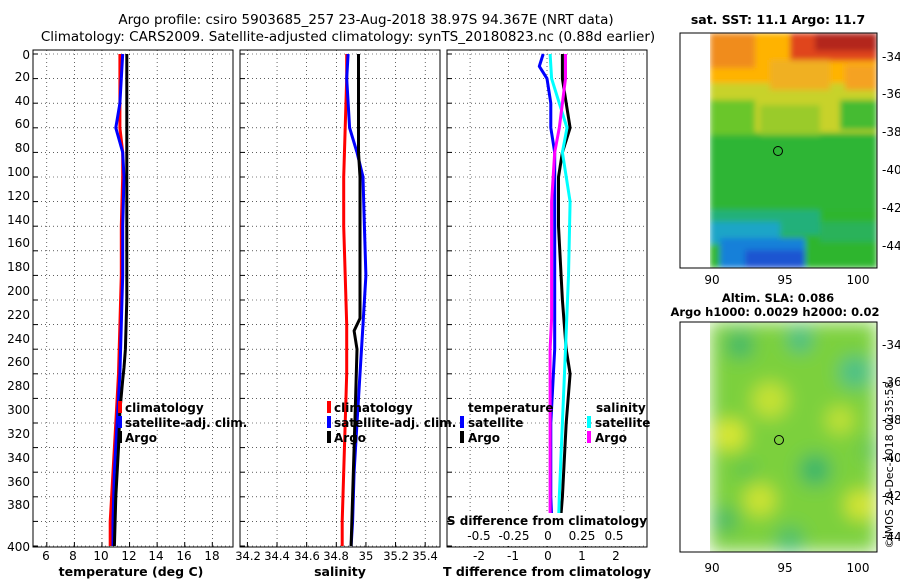 This screenshot has height=580, width=900. I want to click on series-s-argo, so click(557, 300).